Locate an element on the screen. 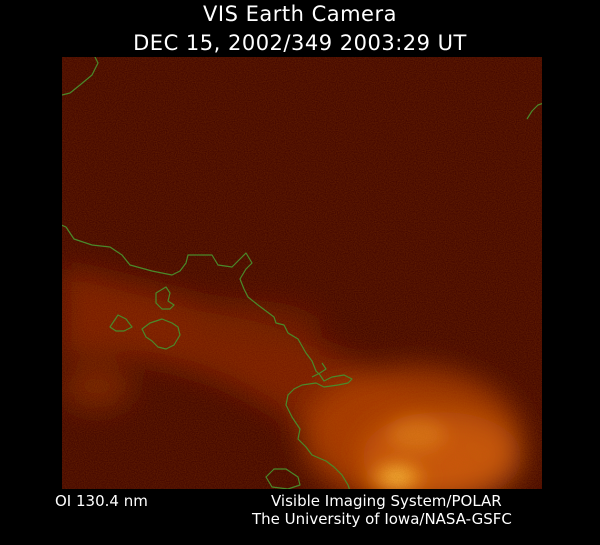 The width and height of the screenshot is (600, 545). coastline-inlet is located at coordinates (319, 370).